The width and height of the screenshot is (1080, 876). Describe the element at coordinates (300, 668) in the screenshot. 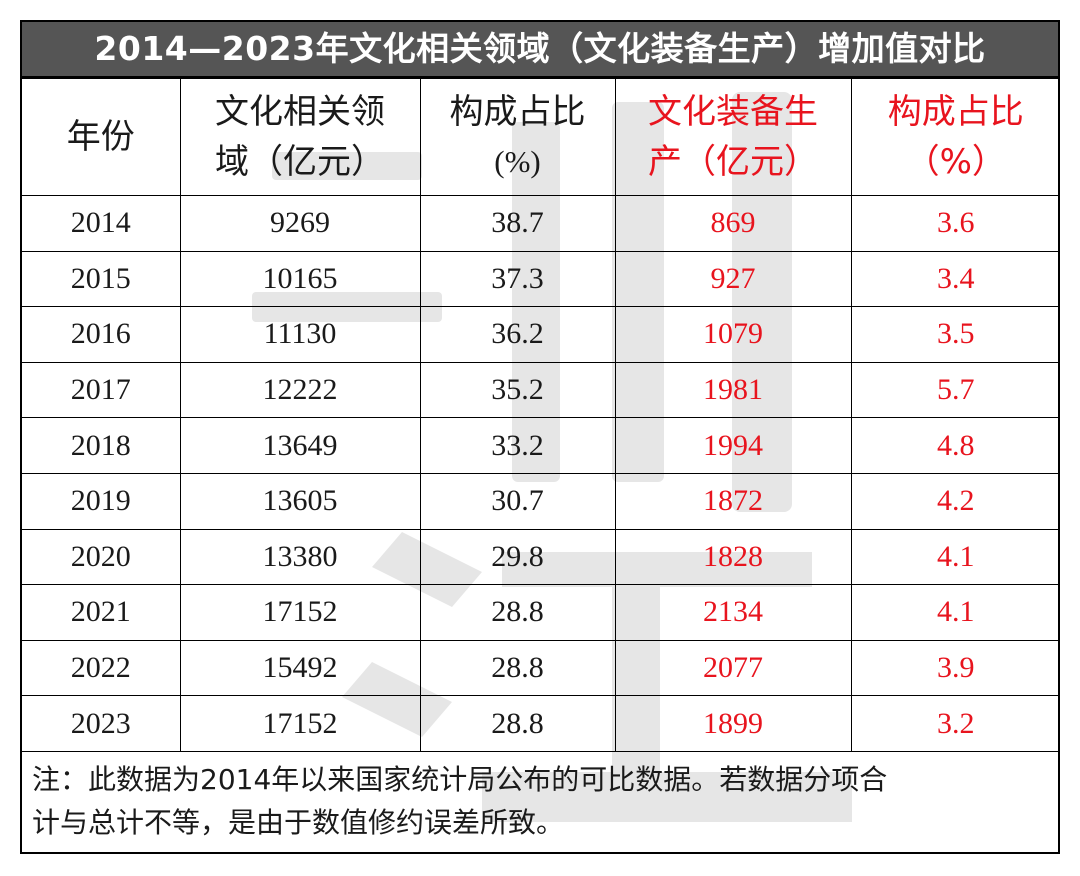

I see `cell-culture-value: 15492` at that location.